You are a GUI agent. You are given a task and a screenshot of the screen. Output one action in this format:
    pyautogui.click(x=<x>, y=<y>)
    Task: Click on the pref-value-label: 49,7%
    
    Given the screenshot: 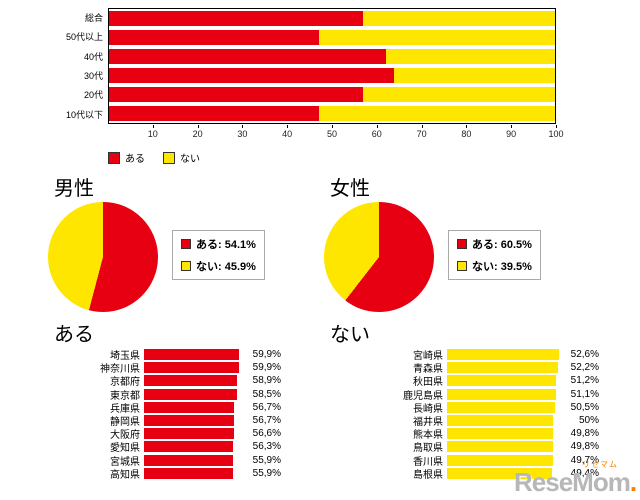 What is the action you would take?
    pyautogui.click(x=584, y=460)
    